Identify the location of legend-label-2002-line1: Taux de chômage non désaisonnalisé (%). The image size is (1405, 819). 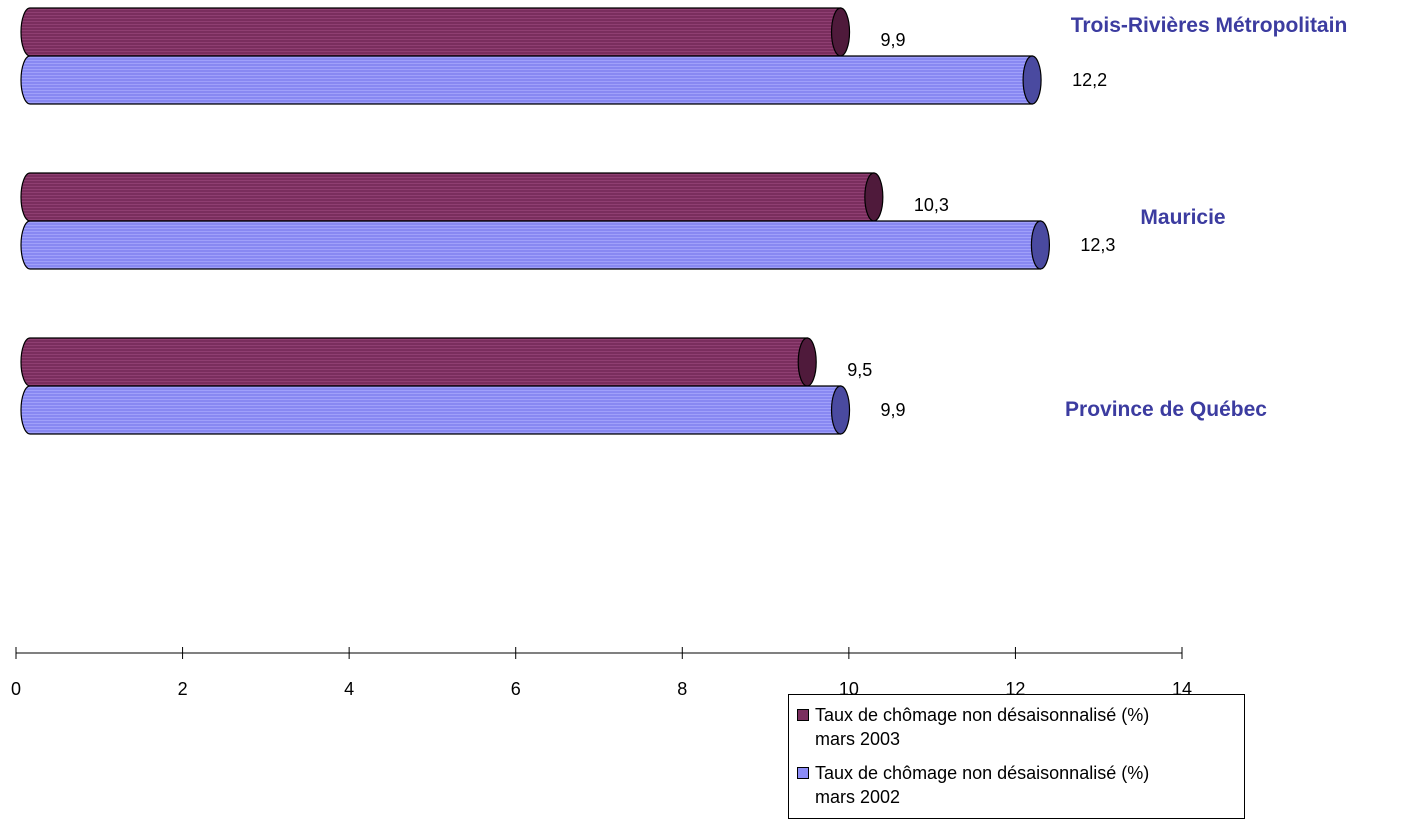
(982, 773).